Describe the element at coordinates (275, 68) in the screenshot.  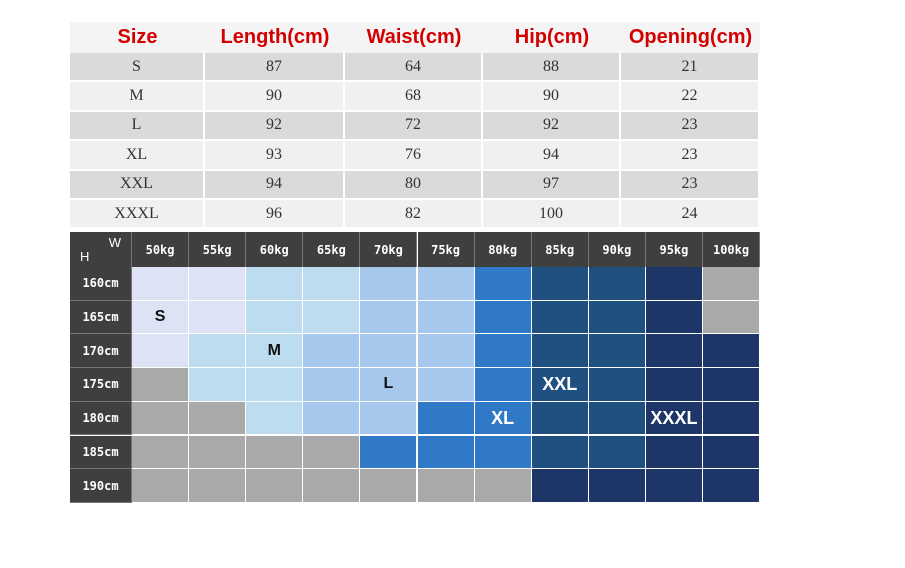
I see `table-cell: 87` at that location.